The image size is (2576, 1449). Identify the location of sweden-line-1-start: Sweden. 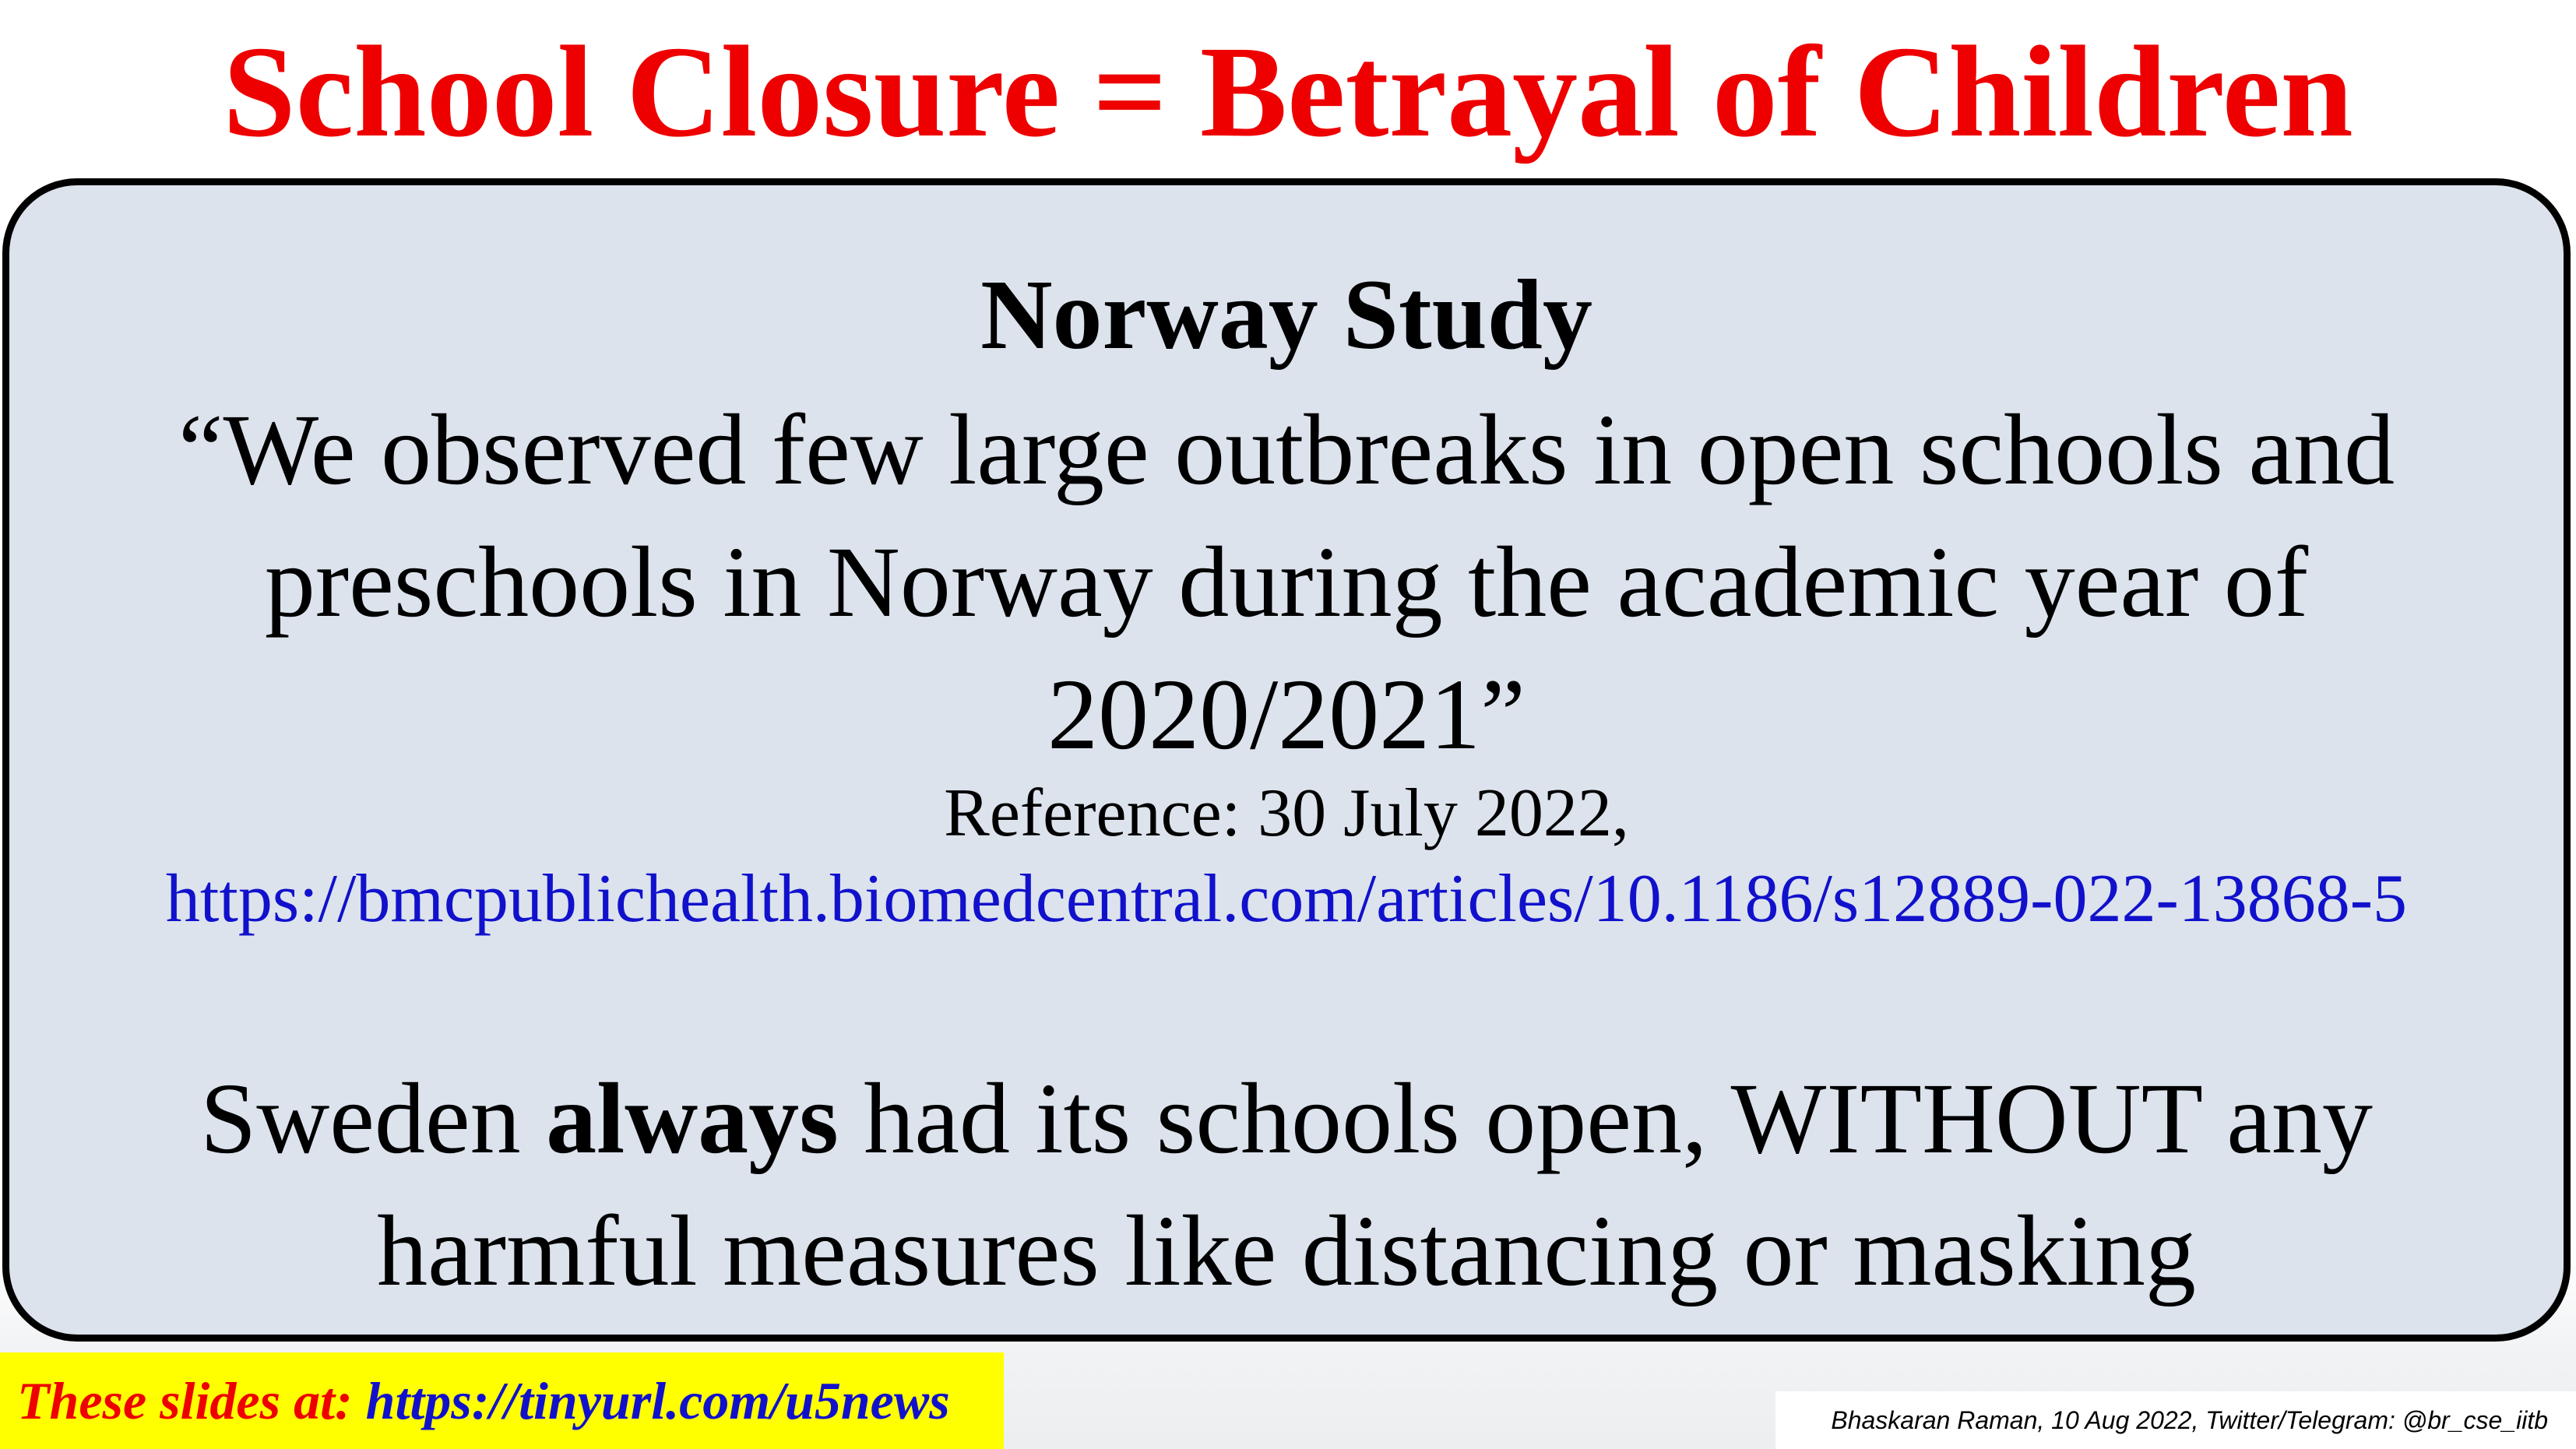
(373, 1119).